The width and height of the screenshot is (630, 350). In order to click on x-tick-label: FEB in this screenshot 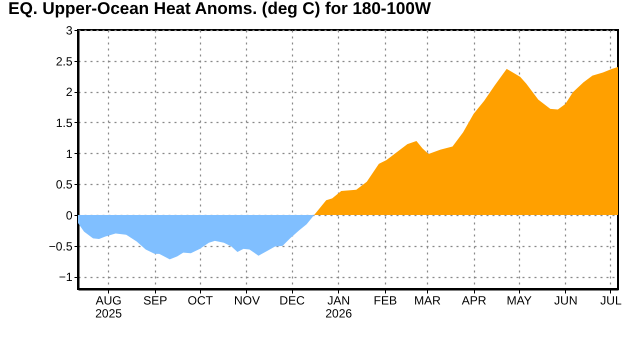, I will do `click(386, 301)`.